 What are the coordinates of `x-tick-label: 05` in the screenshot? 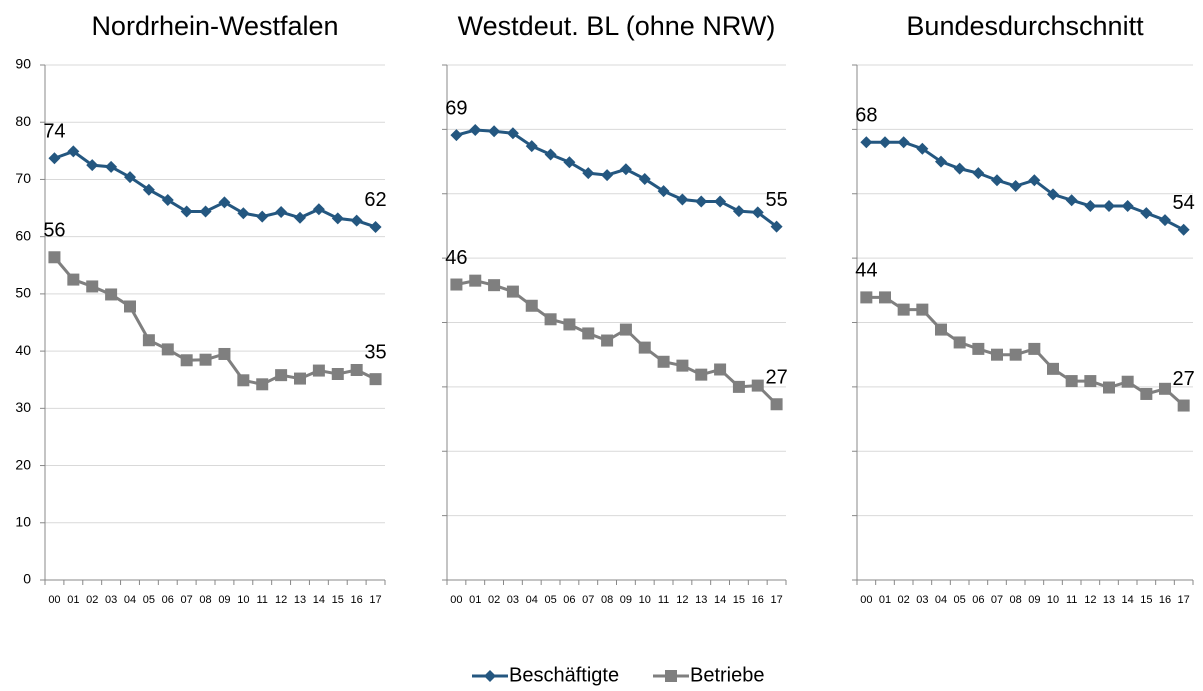 It's located at (550, 600).